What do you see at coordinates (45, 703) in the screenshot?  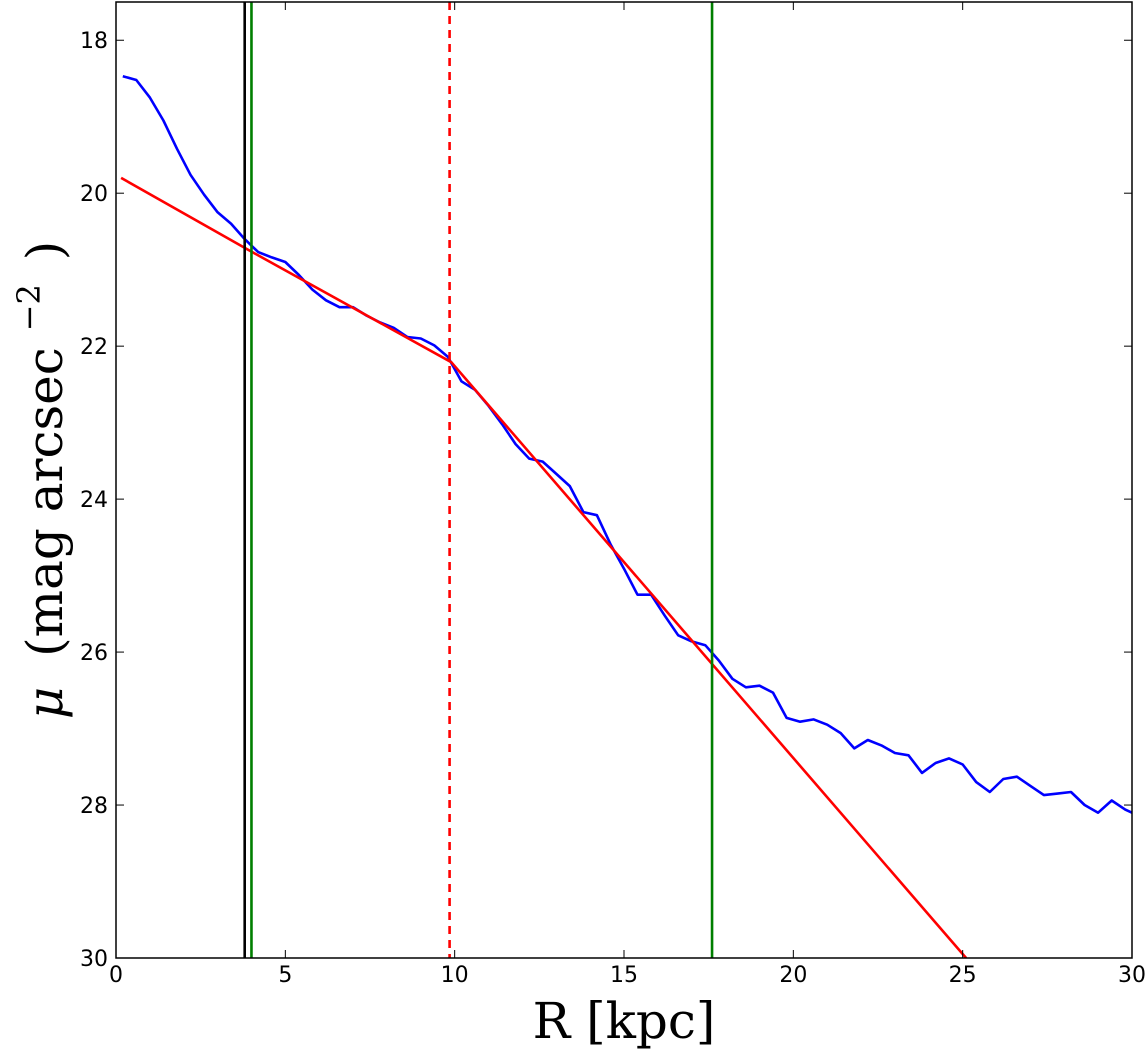 I see `y-axis-symbol: μ` at bounding box center [45, 703].